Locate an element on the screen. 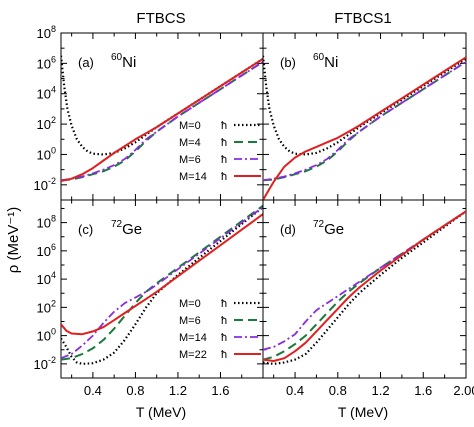 The width and height of the screenshot is (474, 427). y-axis-label: ρ (MeV⁻¹) is located at coordinates (13, 240).